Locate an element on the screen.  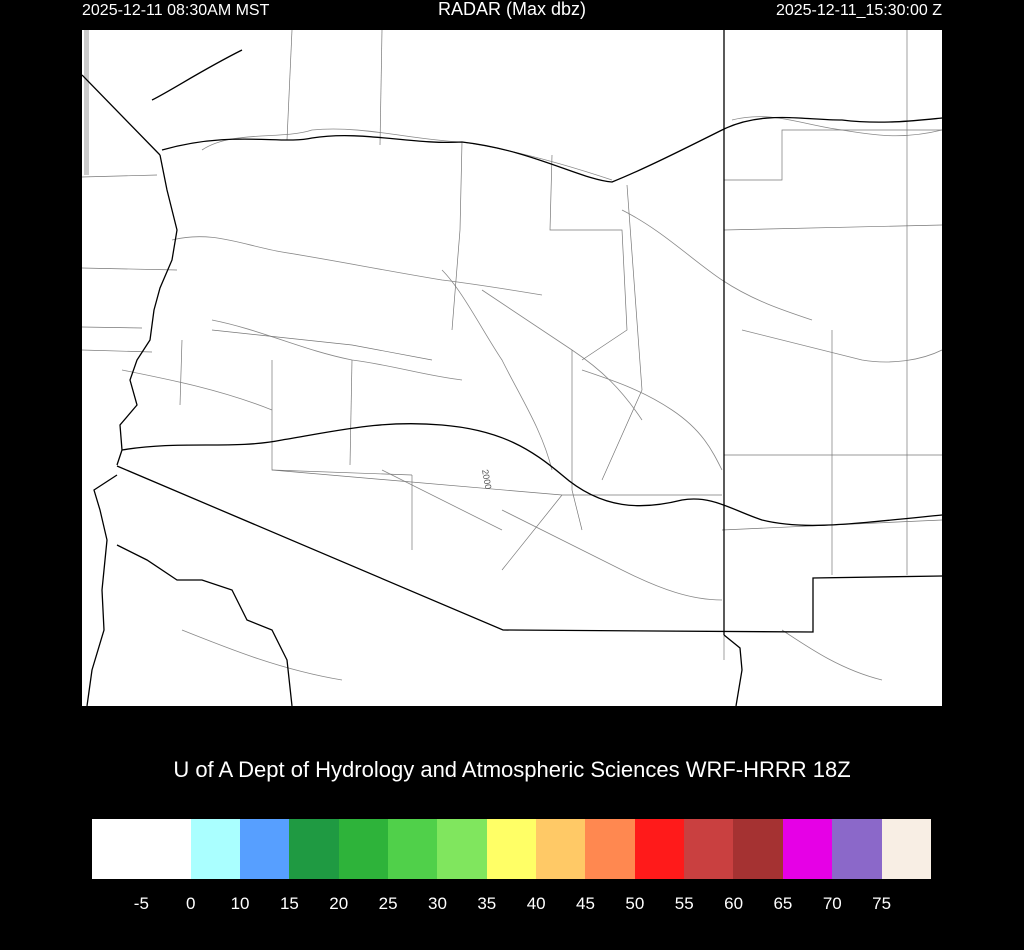
colorbar-label: 10 is located at coordinates (240, 903).